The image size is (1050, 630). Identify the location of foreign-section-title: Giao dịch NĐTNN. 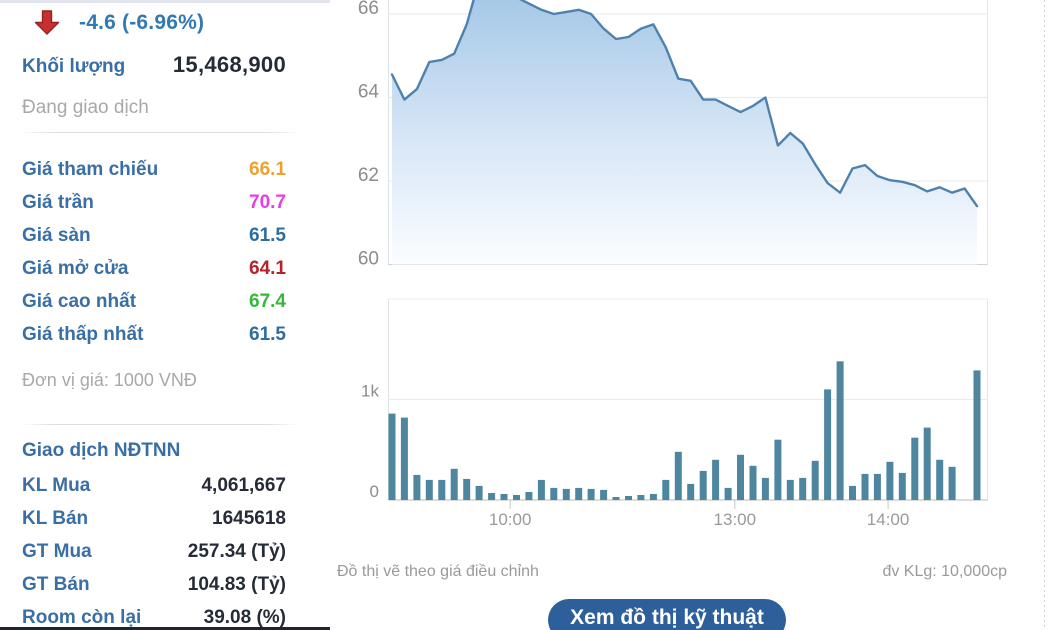
(101, 450).